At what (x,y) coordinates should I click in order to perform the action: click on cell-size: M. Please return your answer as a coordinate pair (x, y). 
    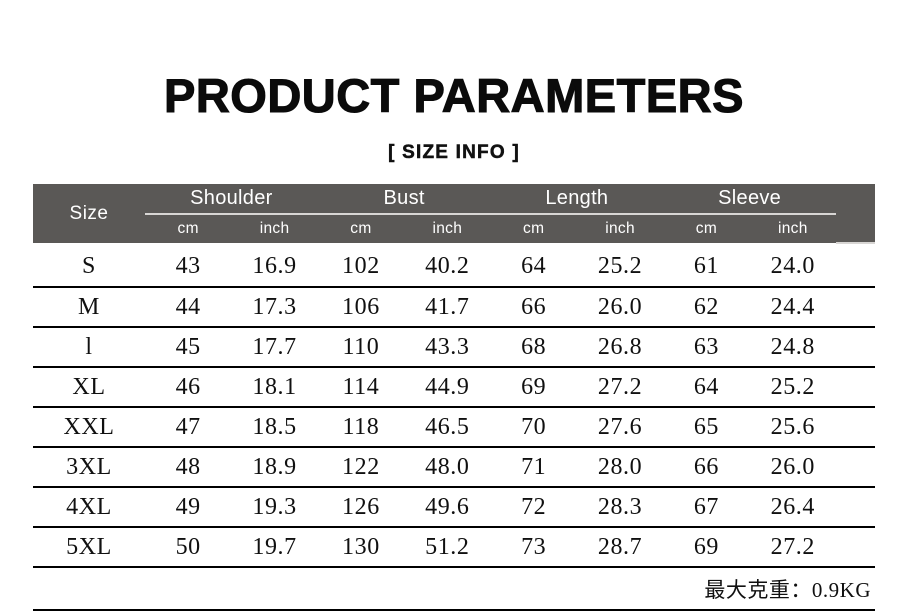
    Looking at the image, I should click on (89, 307).